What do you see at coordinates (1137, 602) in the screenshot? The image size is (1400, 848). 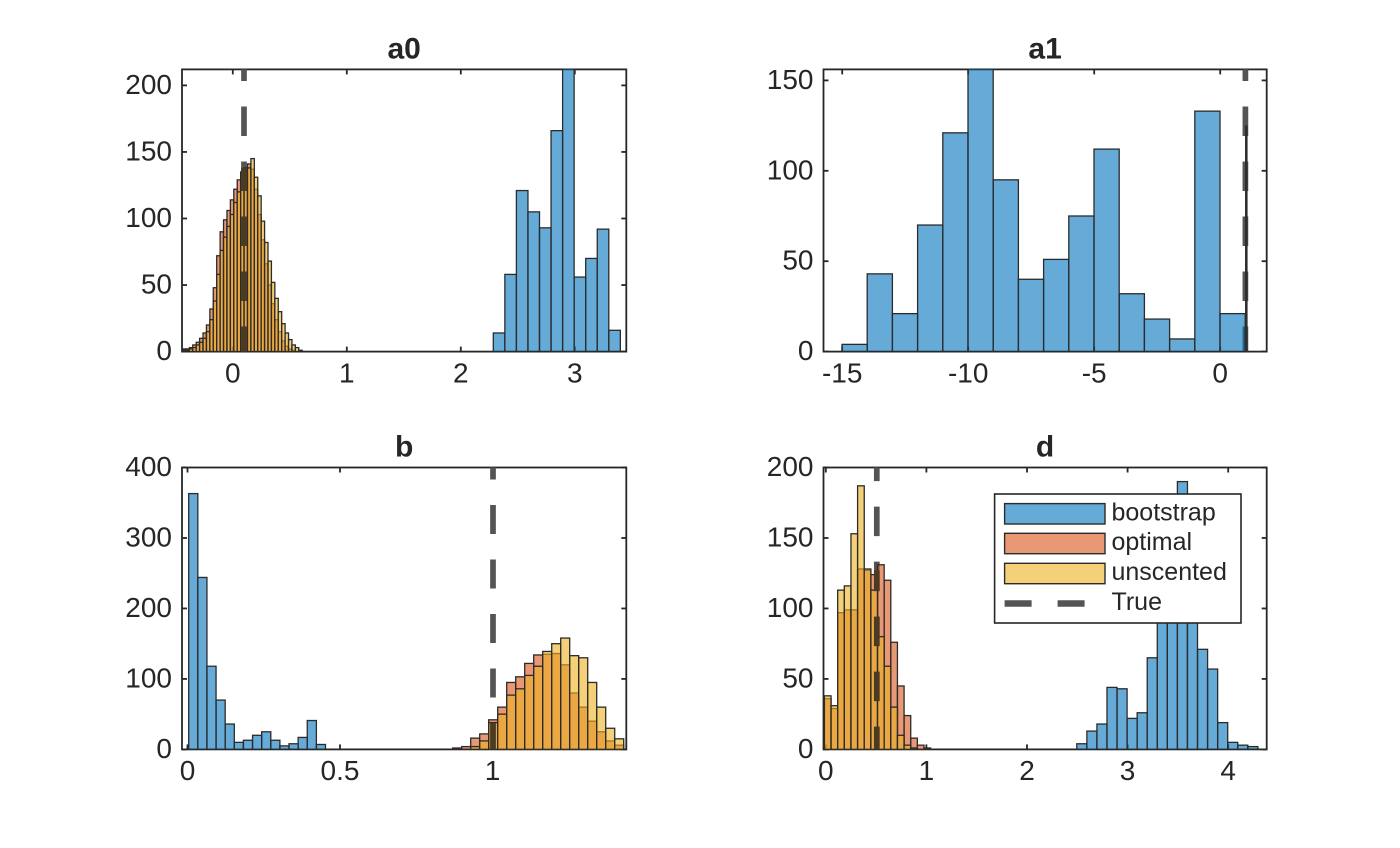 I see `svg-text: True` at bounding box center [1137, 602].